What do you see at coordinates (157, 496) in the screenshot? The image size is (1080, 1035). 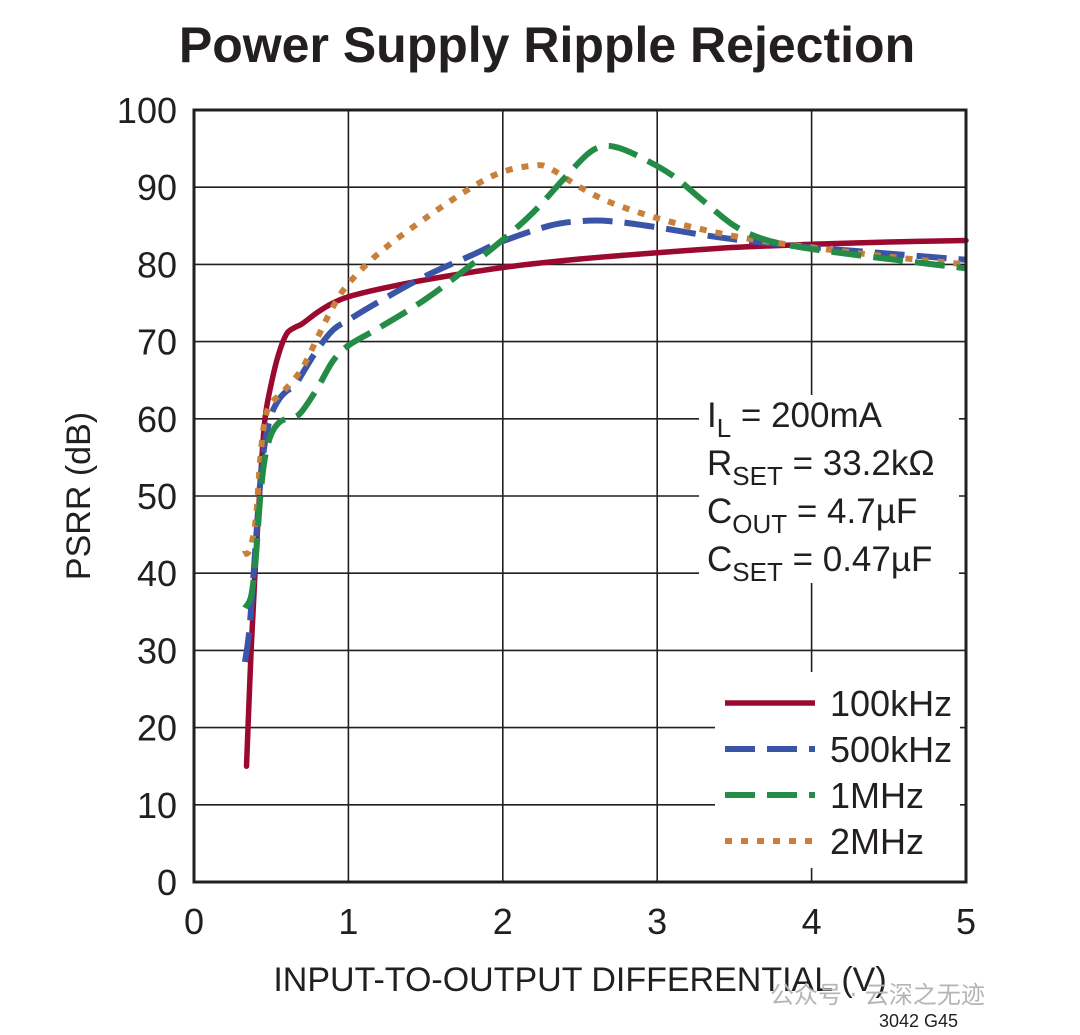 I see `y-tick-50: 50` at bounding box center [157, 496].